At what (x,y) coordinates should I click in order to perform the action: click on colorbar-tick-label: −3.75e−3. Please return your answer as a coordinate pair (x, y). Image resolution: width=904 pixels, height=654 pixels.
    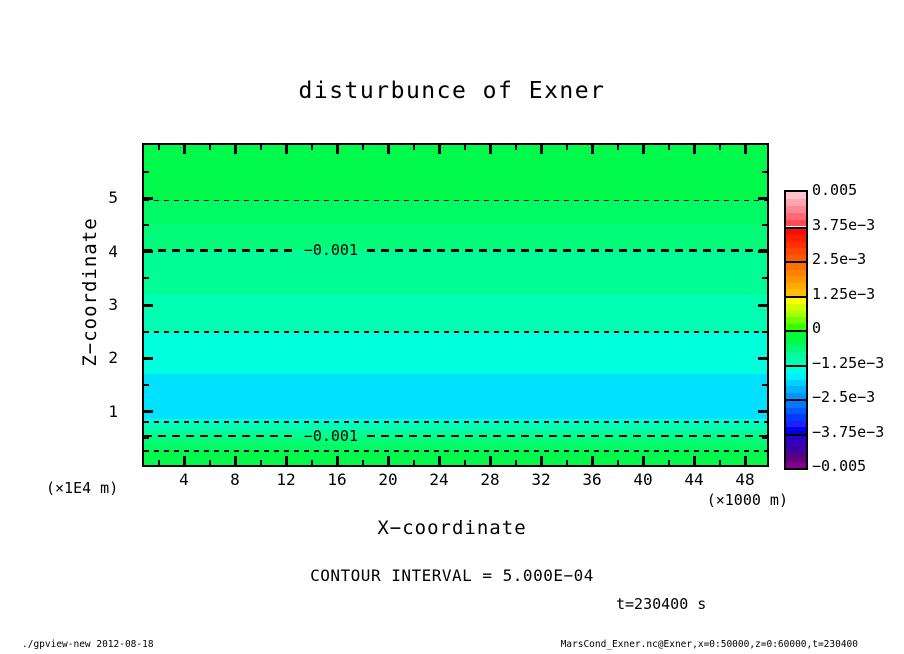
    Looking at the image, I should click on (848, 431).